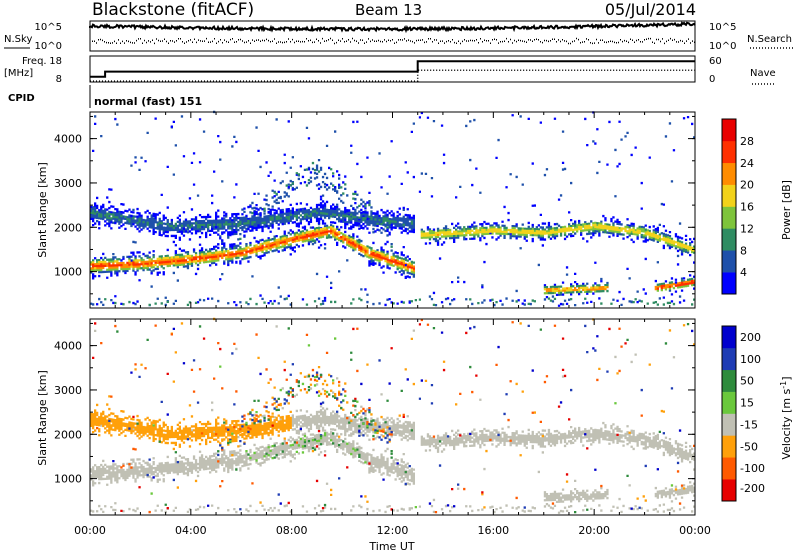 This screenshot has height=554, width=800. What do you see at coordinates (90, 530) in the screenshot?
I see `time-tick-label-0: 00:00` at bounding box center [90, 530].